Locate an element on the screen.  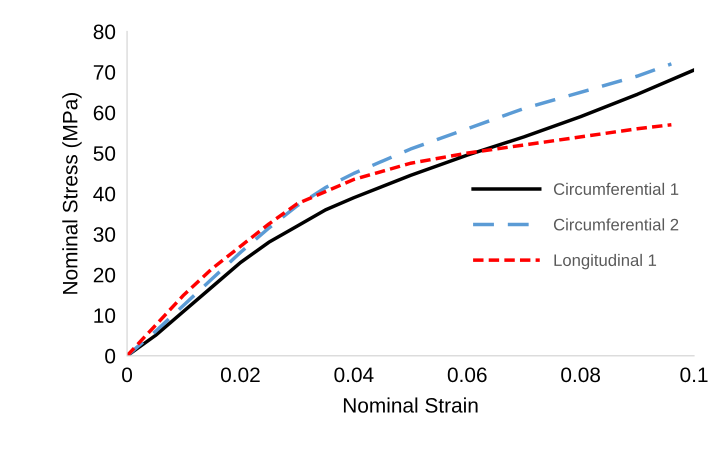
x-tick-label: 0 is located at coordinates (127, 374).